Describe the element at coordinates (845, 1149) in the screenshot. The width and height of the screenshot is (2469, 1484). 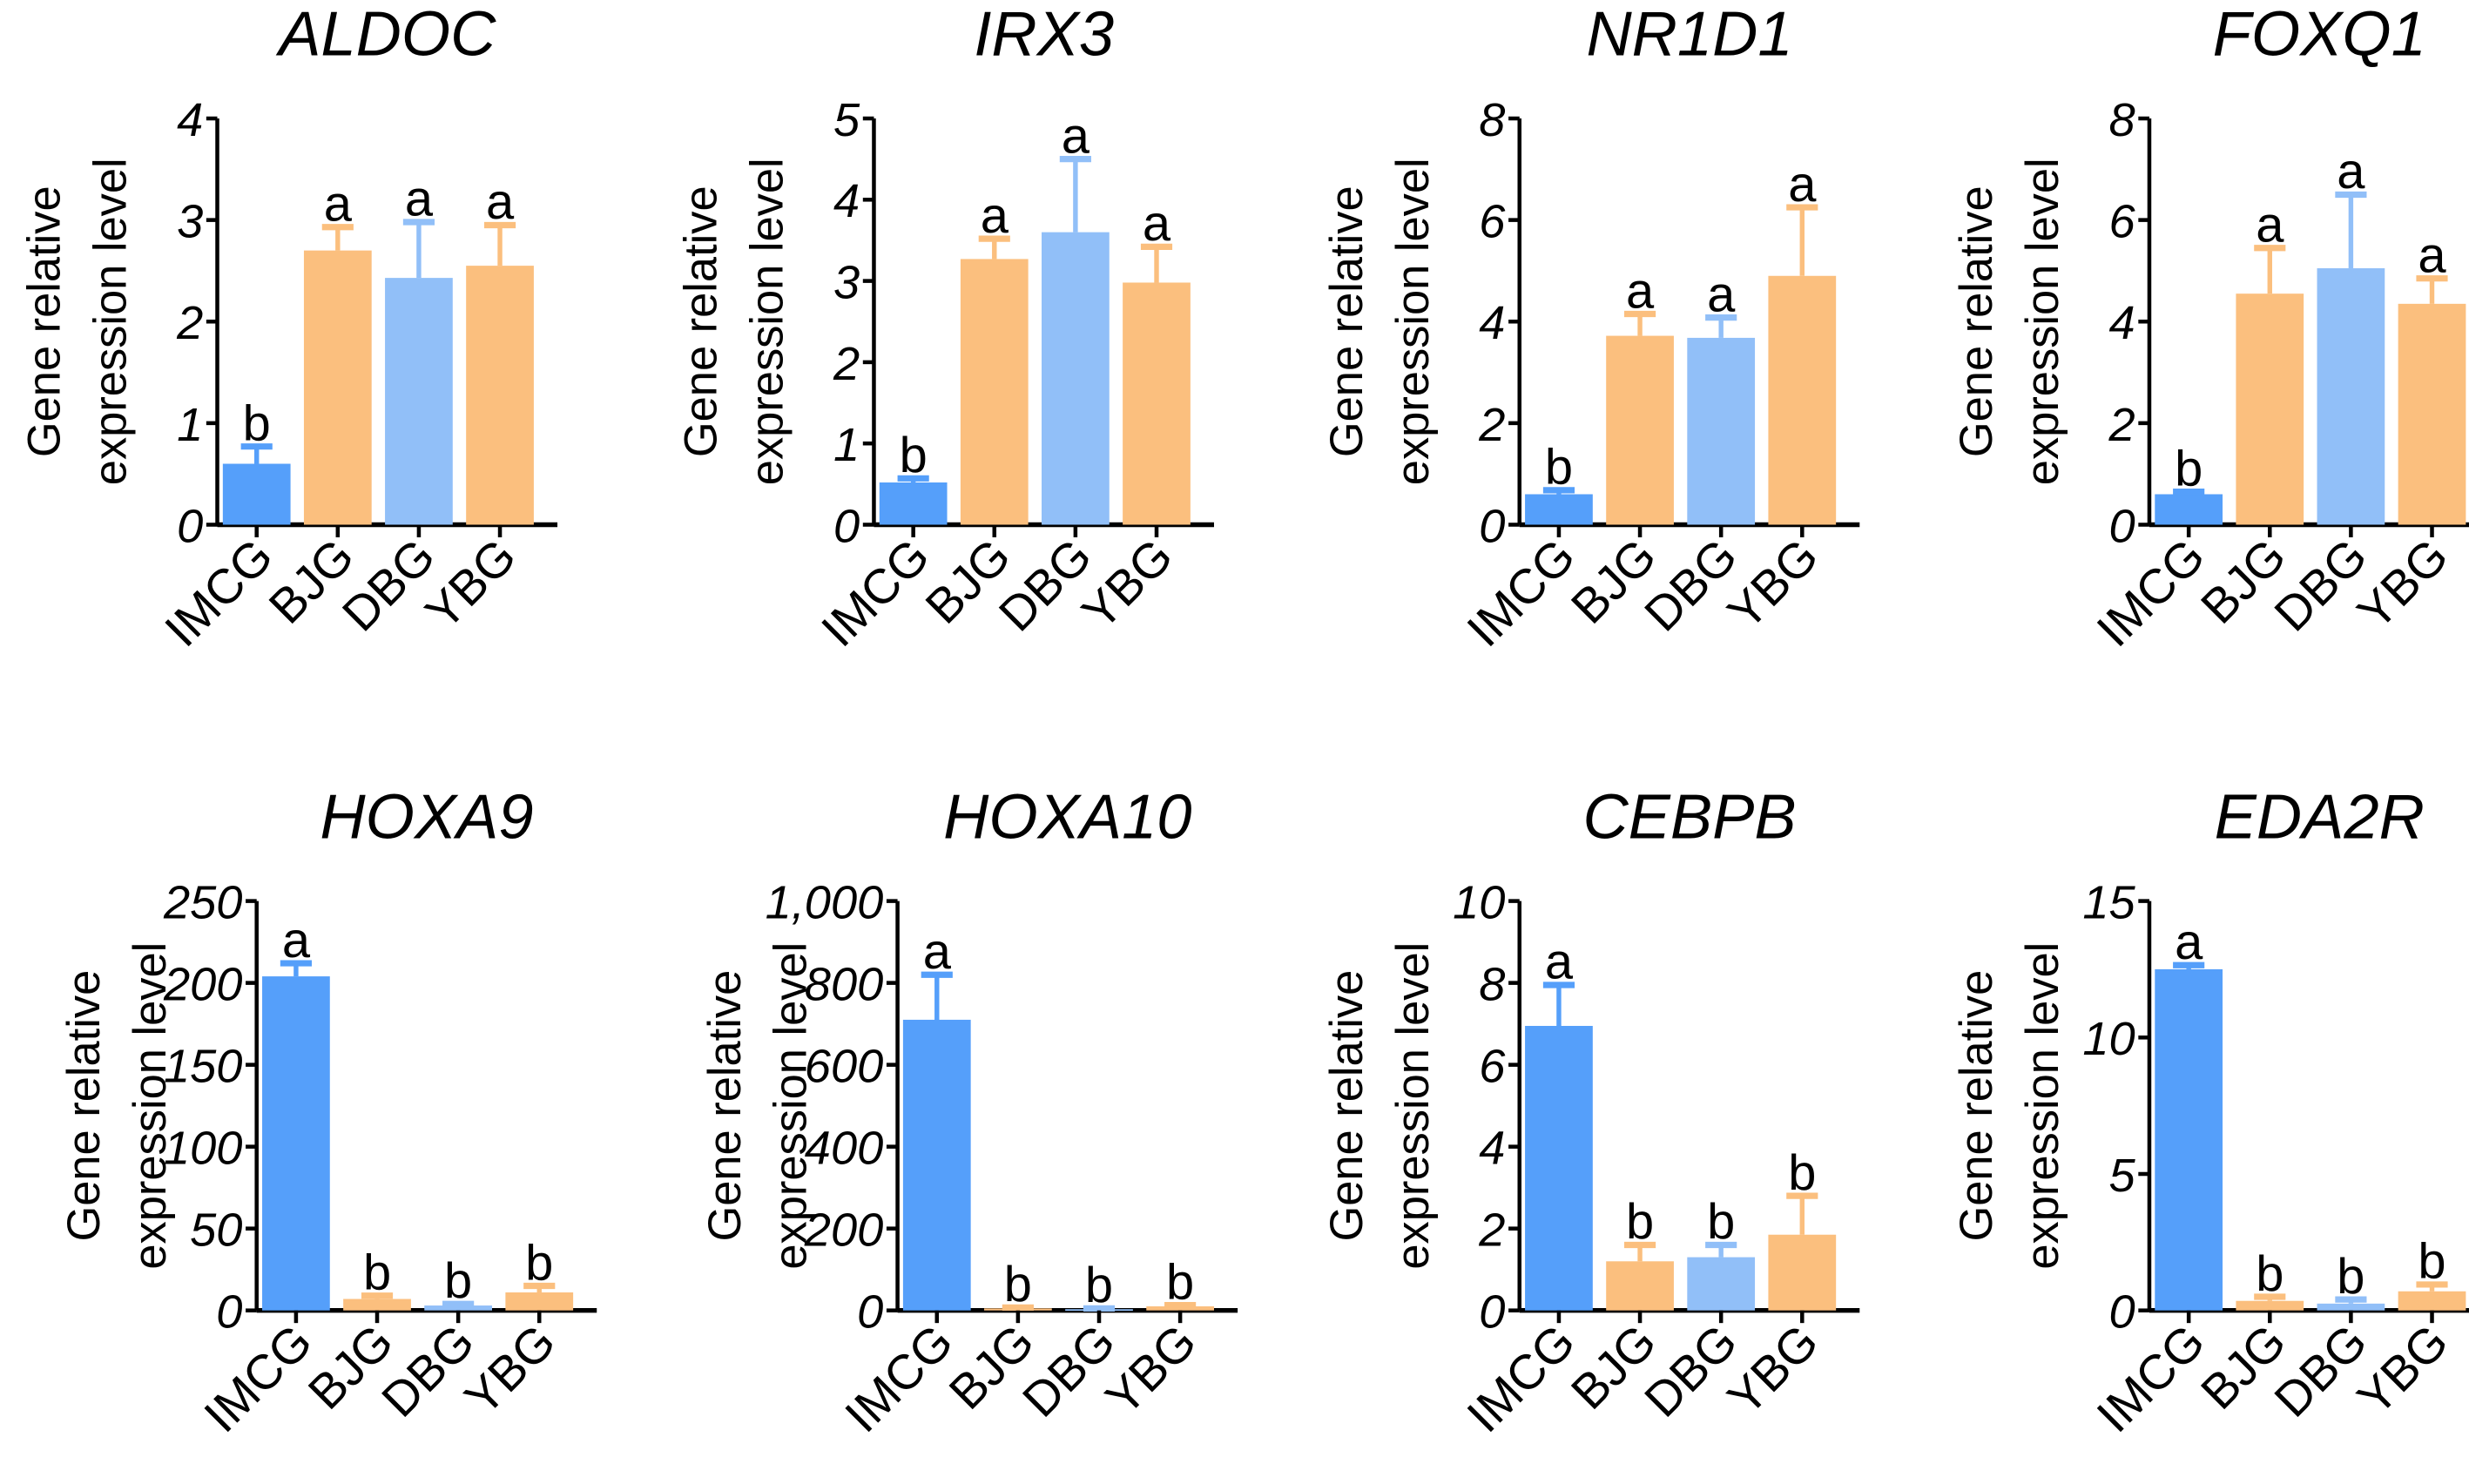
I see `y-tick-label: 400` at that location.